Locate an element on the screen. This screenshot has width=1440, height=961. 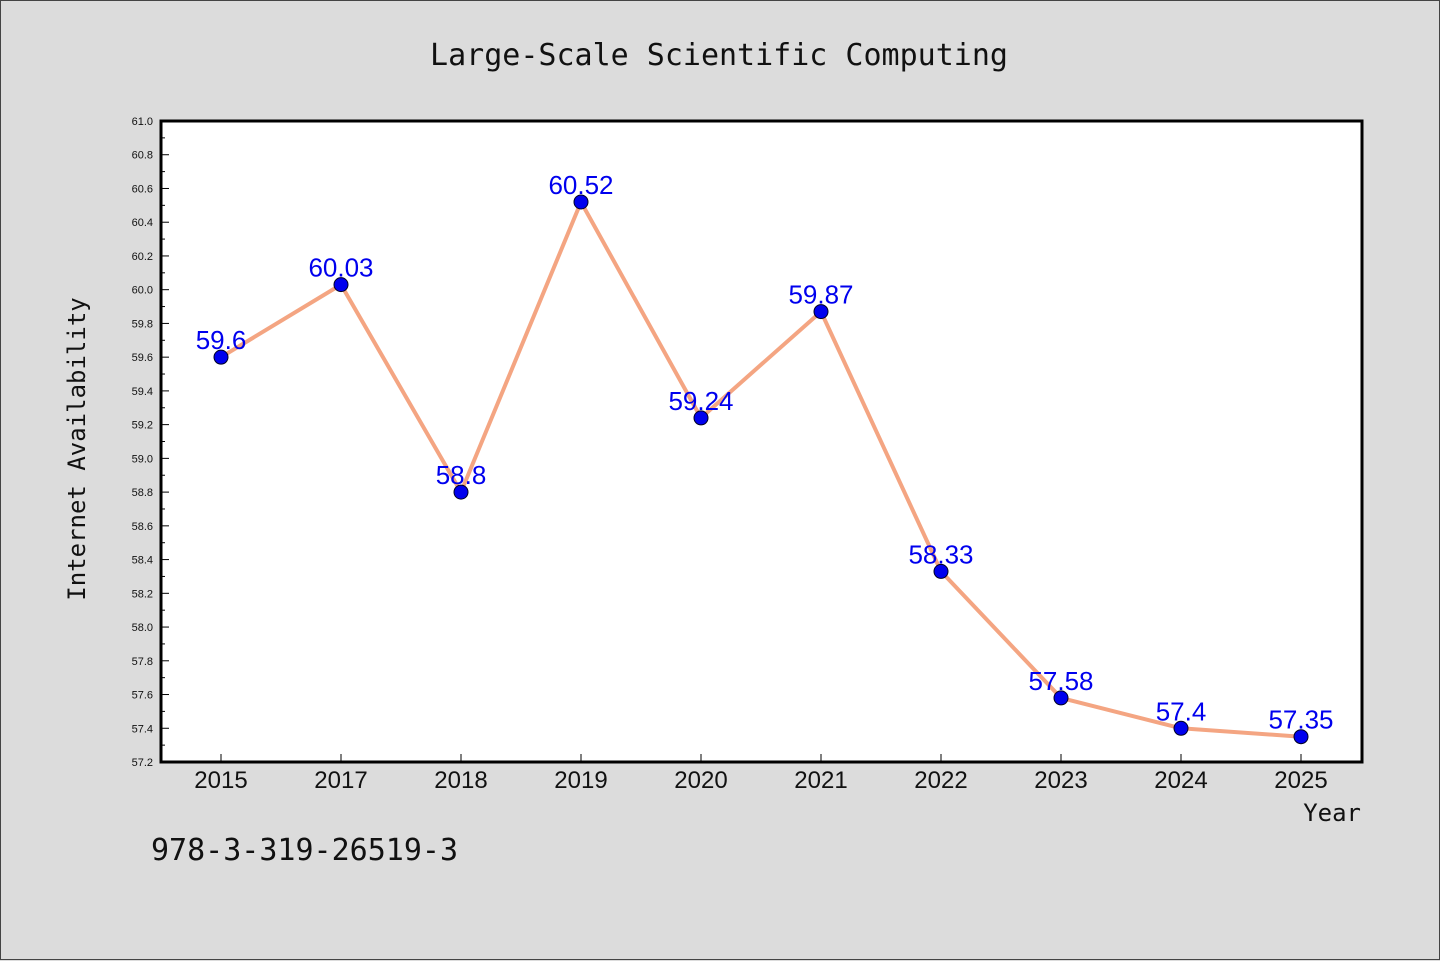
x-tick-label: 2023 is located at coordinates (1060, 780).